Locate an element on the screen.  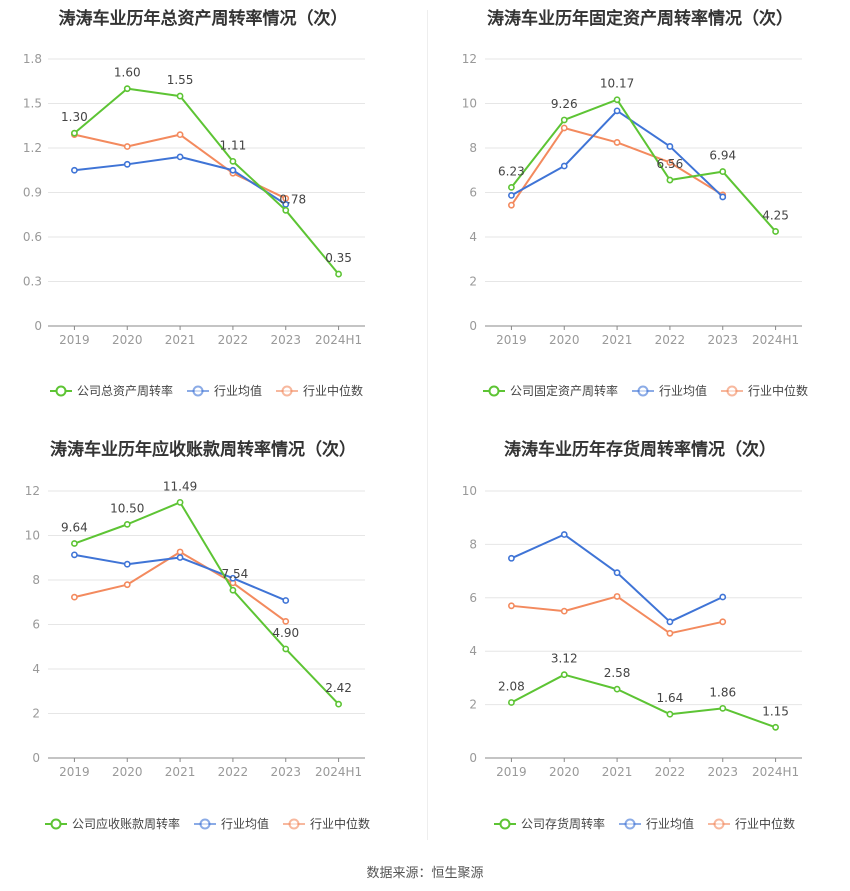
data-label: 6.94 is located at coordinates (722, 156).